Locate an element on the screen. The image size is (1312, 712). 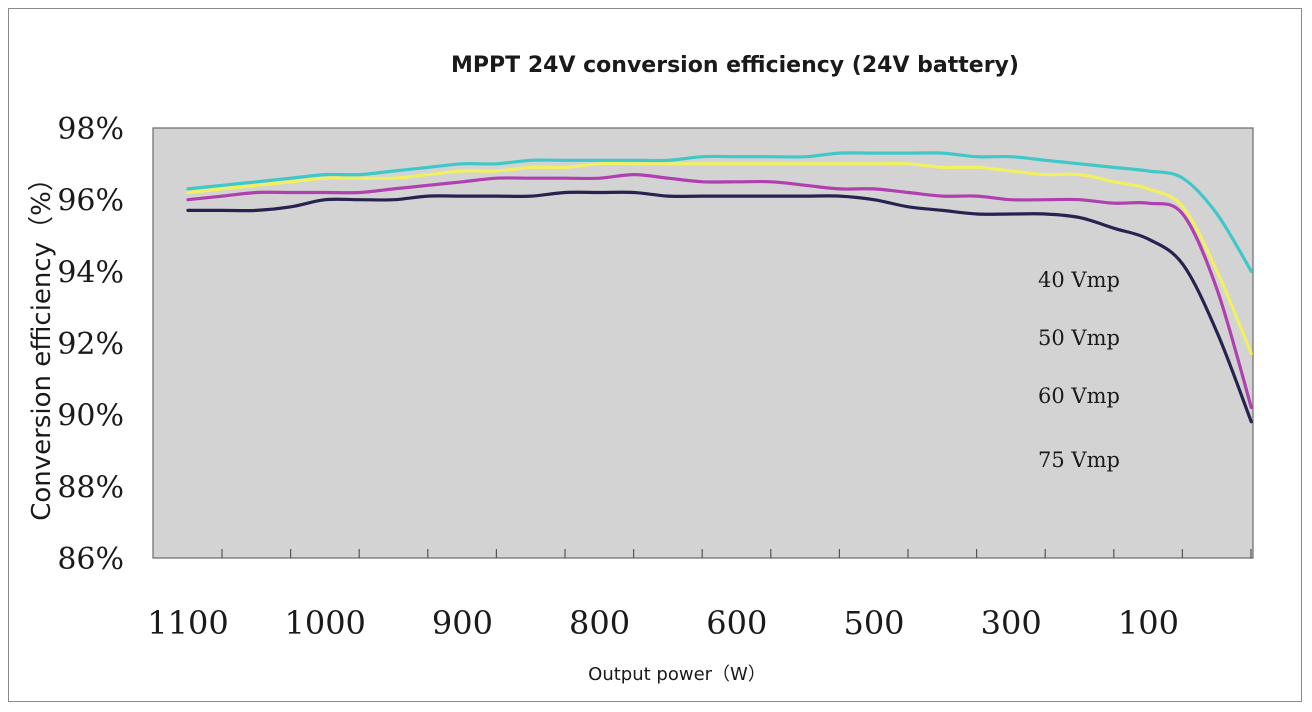
x-tick-label: 800 is located at coordinates (599, 623).